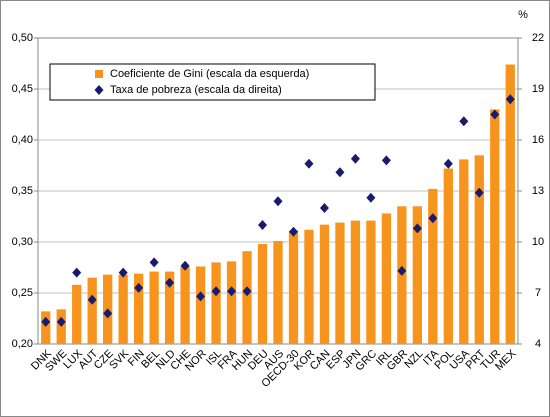 The image size is (550, 417). I want to click on legend-label: Taxa de pobreza (escala da direita), so click(196, 90).